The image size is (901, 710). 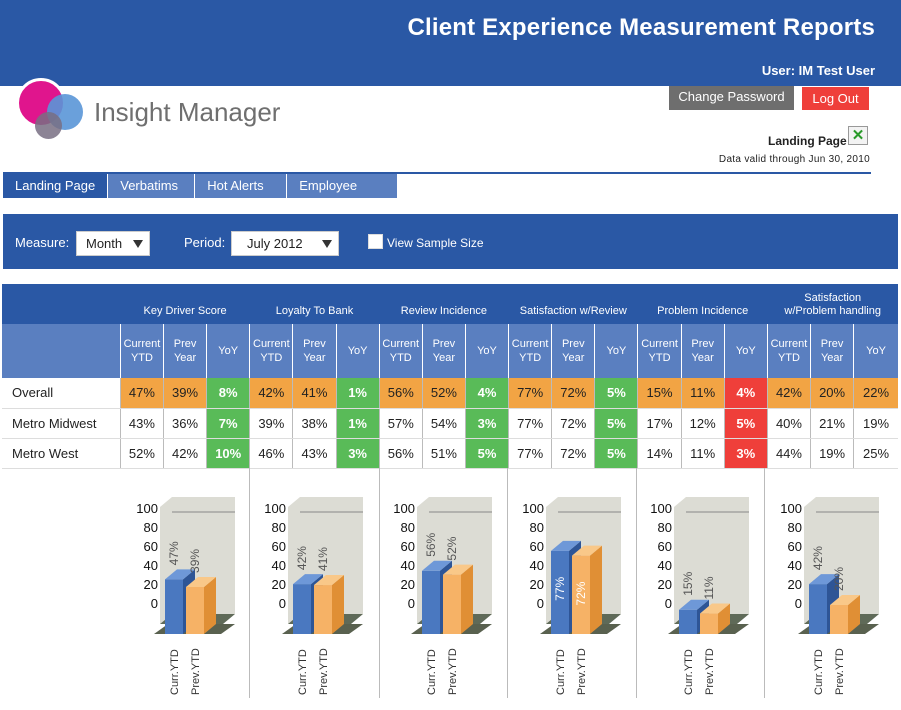 I want to click on landing-page-link: Landing Page, so click(x=807, y=141).